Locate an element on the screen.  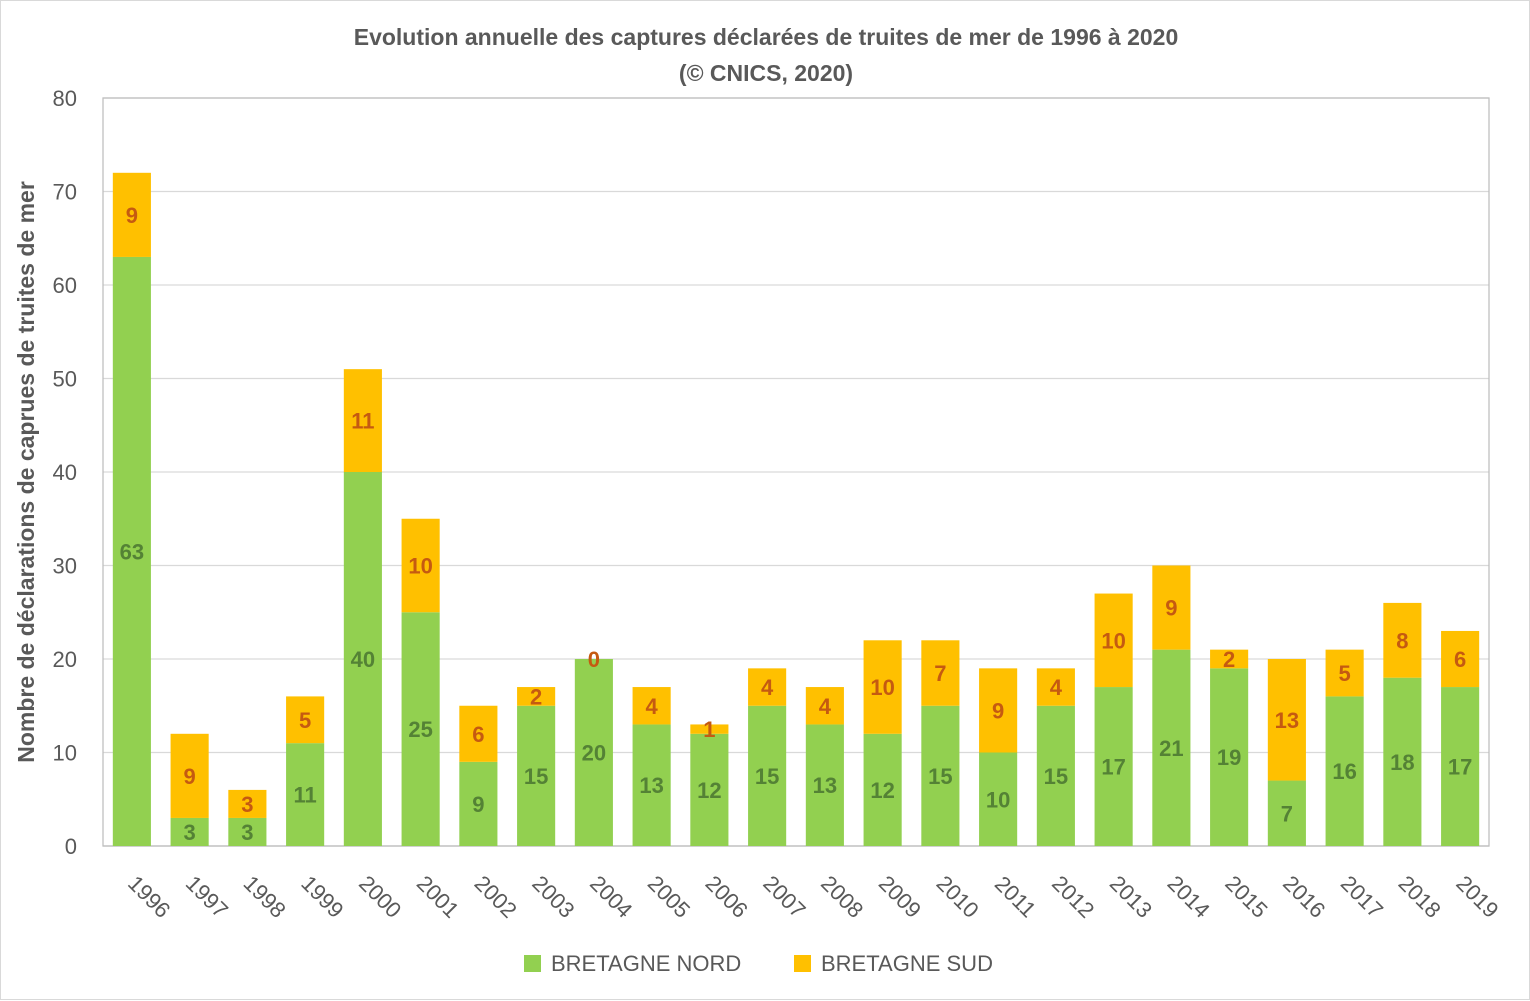
data-label: 16 is located at coordinates (1344, 771).